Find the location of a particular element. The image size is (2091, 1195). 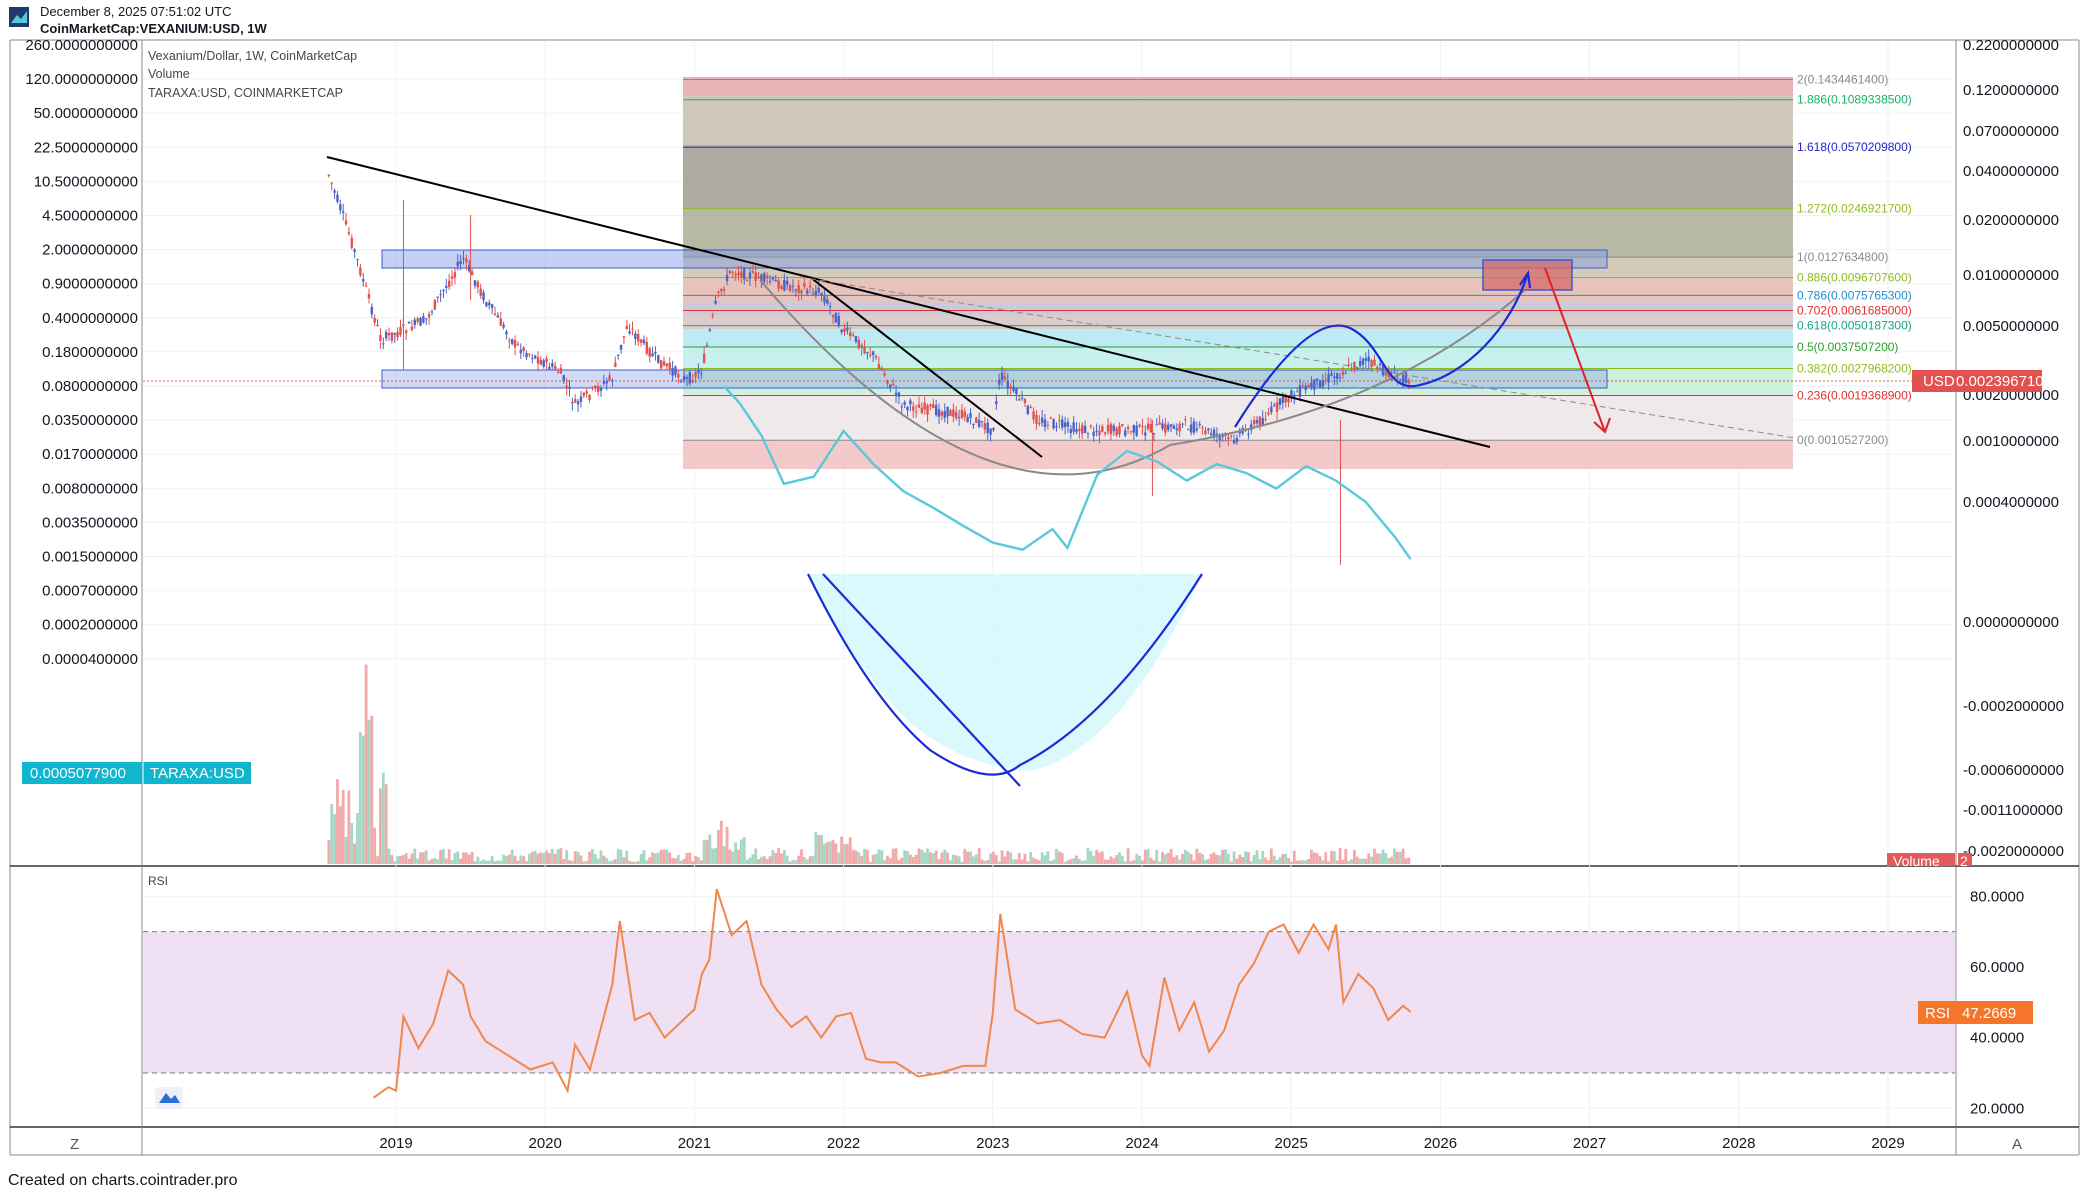

downtrend-line is located at coordinates (908, 302).